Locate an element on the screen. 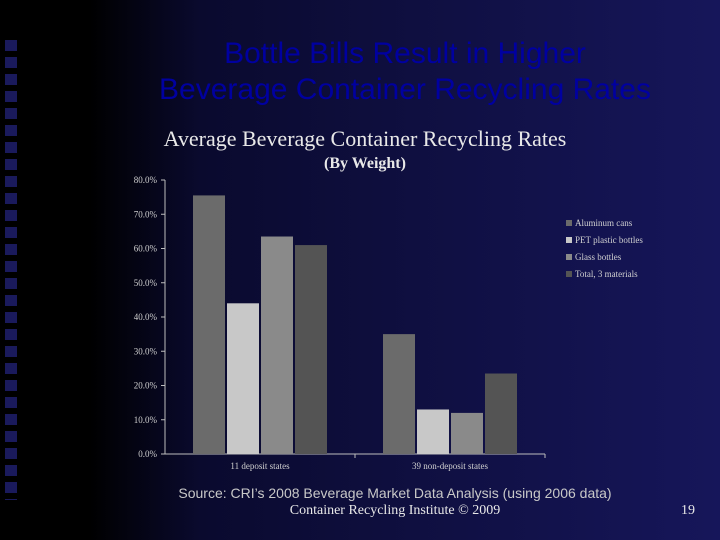  chart-subtitle: (By Weight) is located at coordinates (365, 163).